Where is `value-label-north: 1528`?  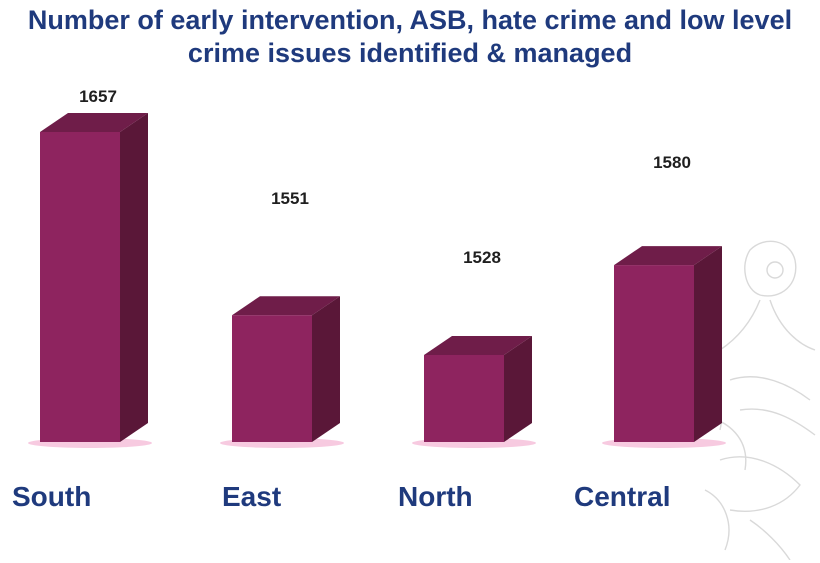
value-label-north: 1528 is located at coordinates (482, 257).